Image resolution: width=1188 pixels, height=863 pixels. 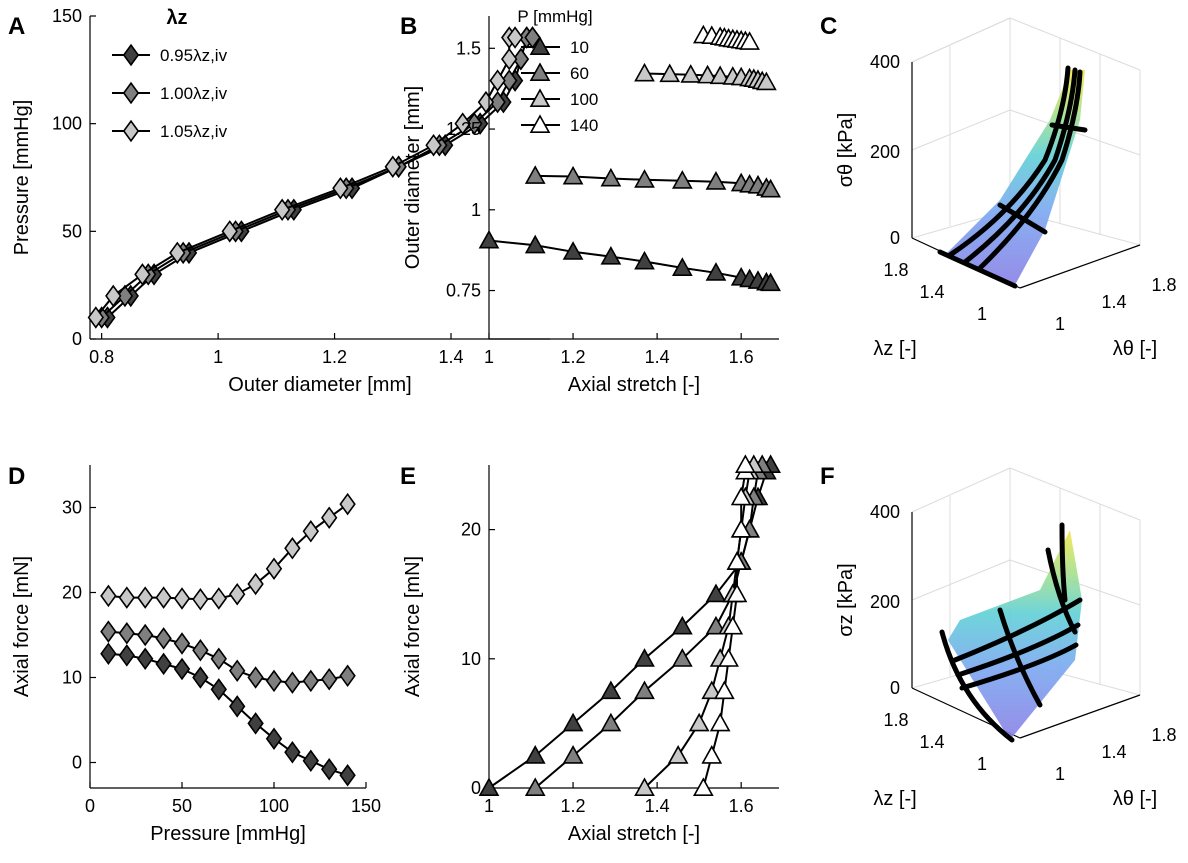 What do you see at coordinates (895, 688) in the screenshot?
I see `zaxis-tick-f: 0` at bounding box center [895, 688].